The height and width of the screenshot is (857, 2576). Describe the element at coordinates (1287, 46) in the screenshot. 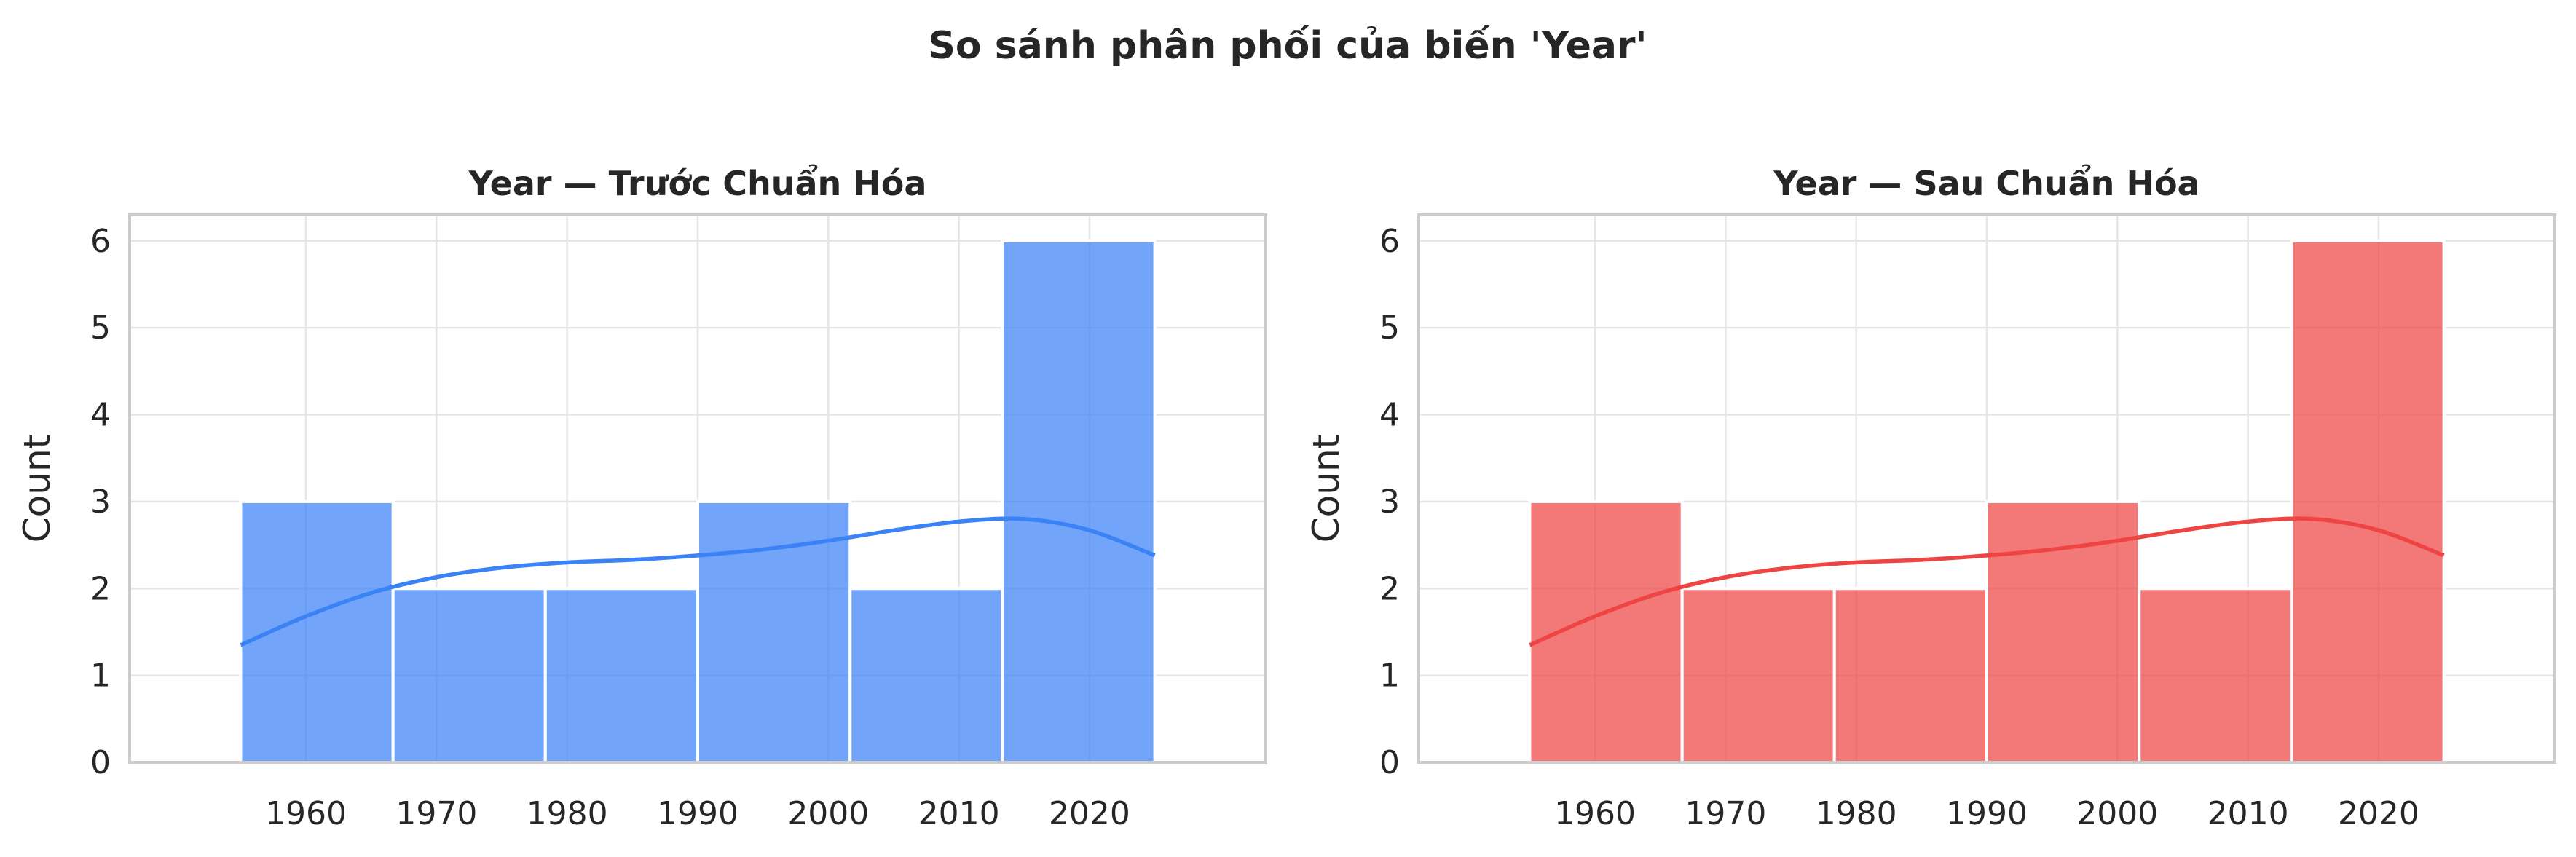

I see `figure-suptitle: So sánh phân phối của biến 'Year'` at that location.